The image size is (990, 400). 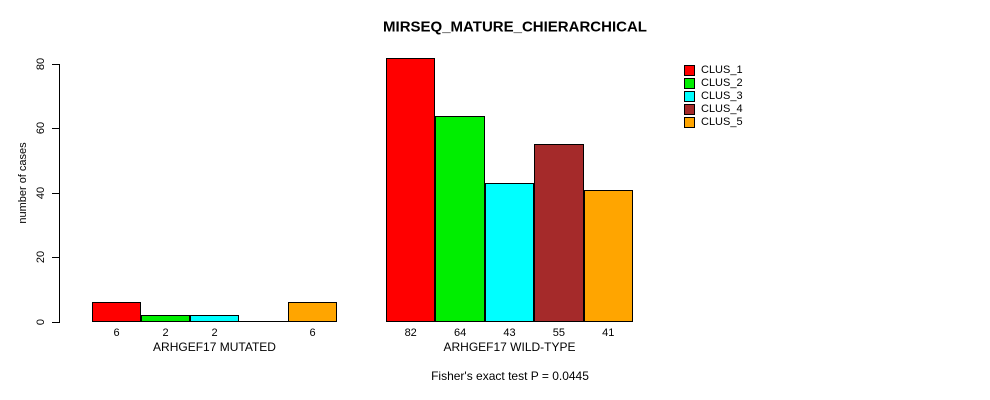 I want to click on legend-label-clus-4: CLUS_4, so click(x=722, y=109).